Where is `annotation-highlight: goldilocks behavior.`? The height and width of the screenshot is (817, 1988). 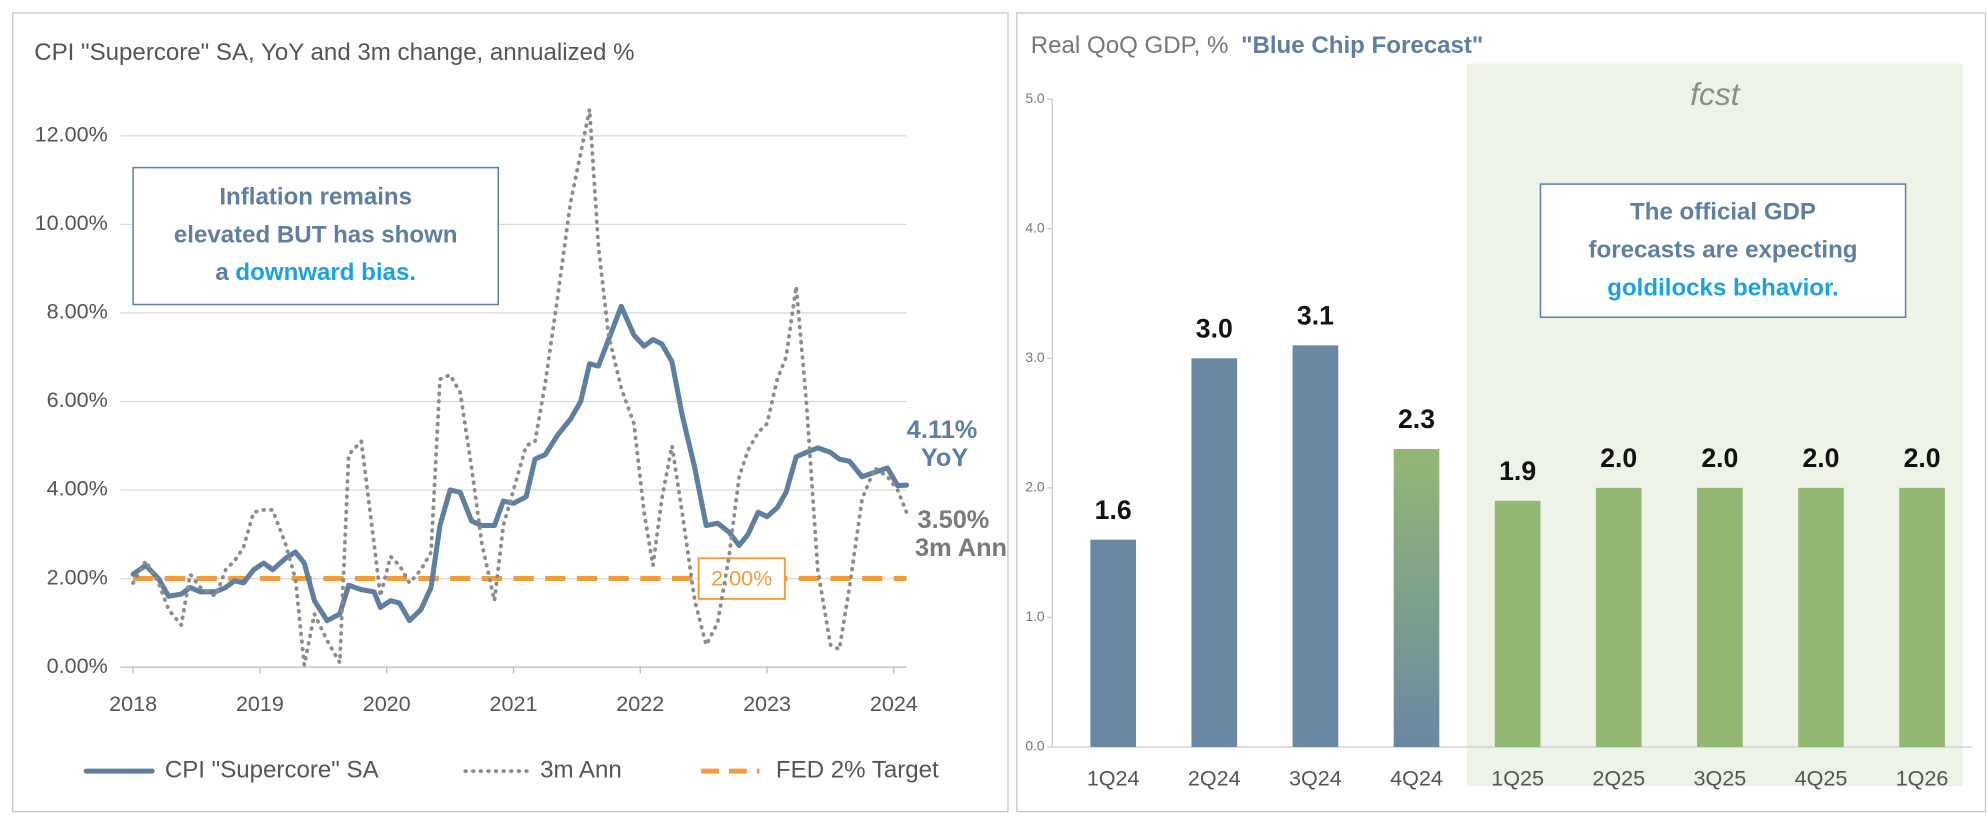
annotation-highlight: goldilocks behavior. is located at coordinates (1722, 288).